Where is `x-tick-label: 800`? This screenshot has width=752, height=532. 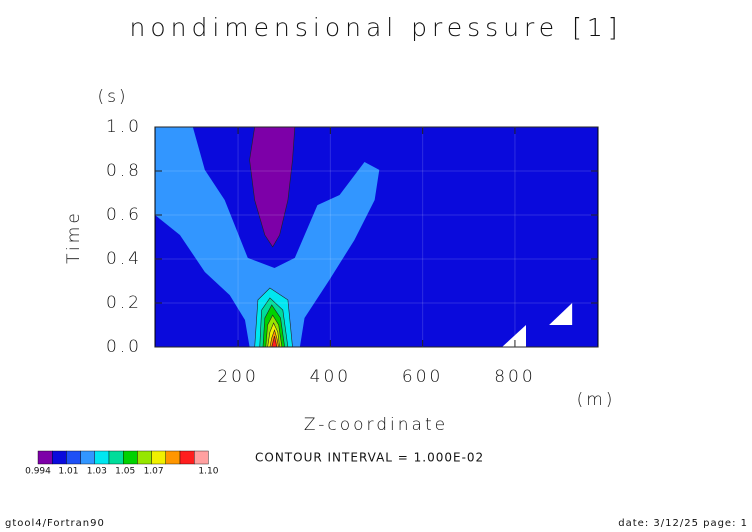 x-tick-label: 800 is located at coordinates (514, 377).